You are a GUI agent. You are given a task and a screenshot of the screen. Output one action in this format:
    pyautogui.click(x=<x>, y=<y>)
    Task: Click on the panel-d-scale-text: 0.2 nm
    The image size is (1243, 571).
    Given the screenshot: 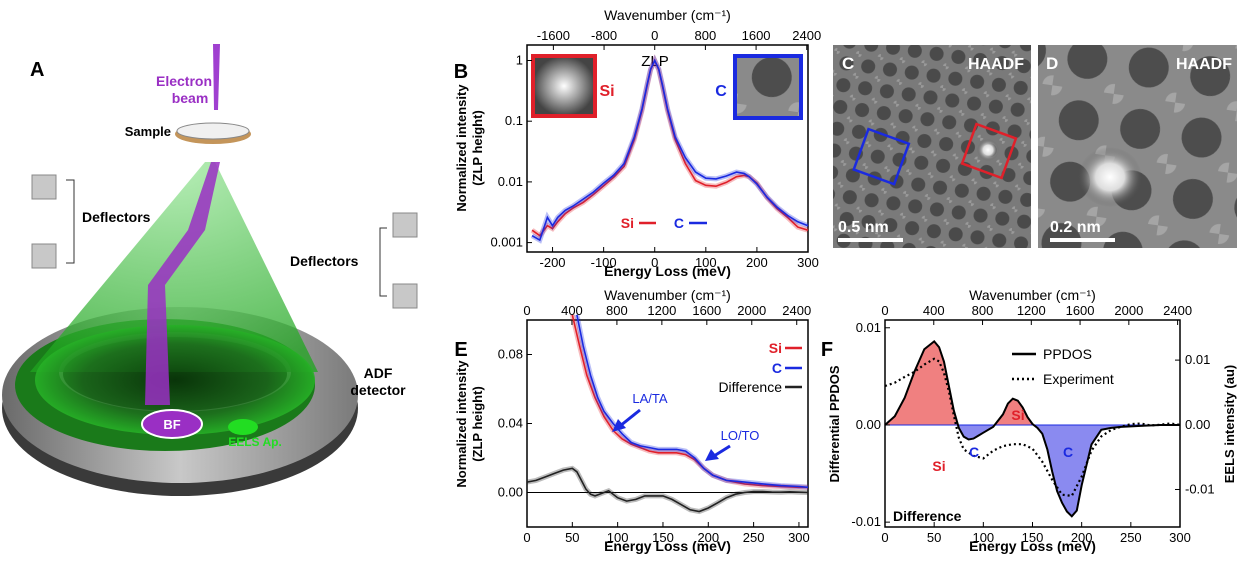 What is the action you would take?
    pyautogui.click(x=1075, y=227)
    